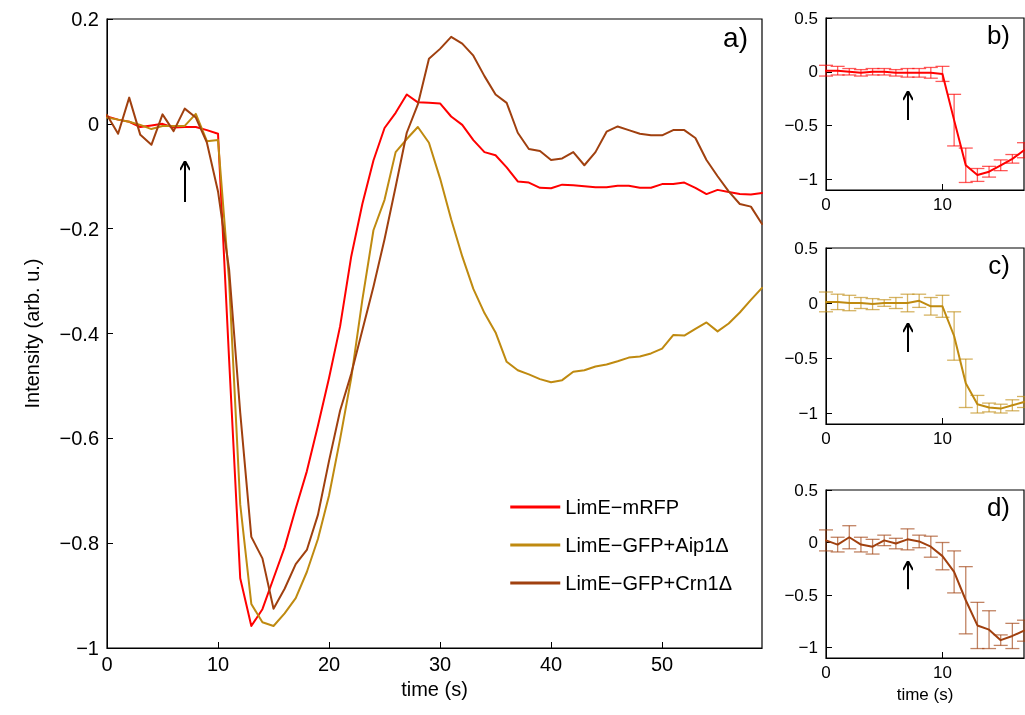  Describe the element at coordinates (79, 228) in the screenshot. I see `y-tick-label: −0.2` at that location.